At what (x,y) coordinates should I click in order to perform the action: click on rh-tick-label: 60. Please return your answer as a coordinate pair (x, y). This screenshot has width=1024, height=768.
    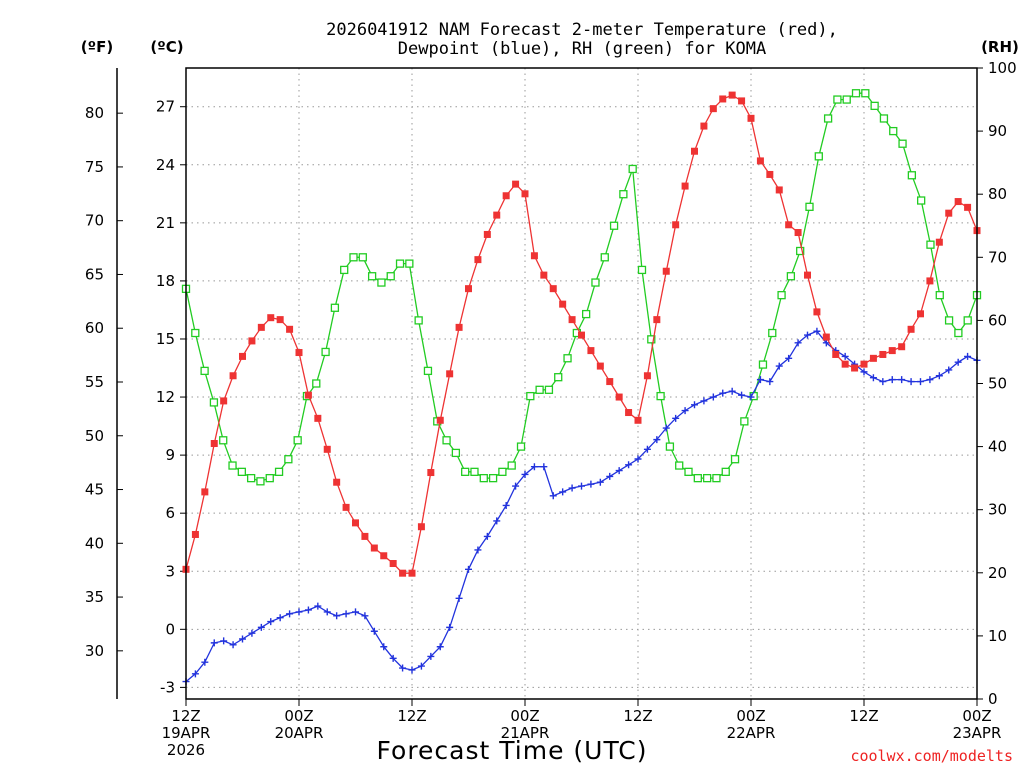
    Looking at the image, I should click on (997, 320).